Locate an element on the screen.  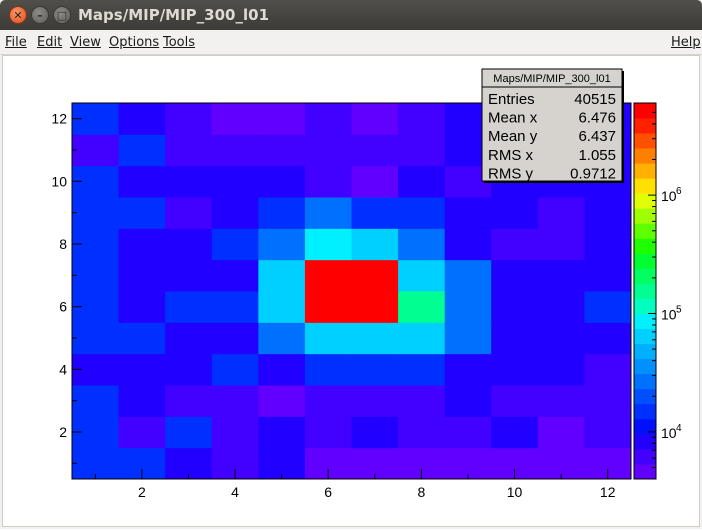
x-tick-label: 6 is located at coordinates (328, 492).